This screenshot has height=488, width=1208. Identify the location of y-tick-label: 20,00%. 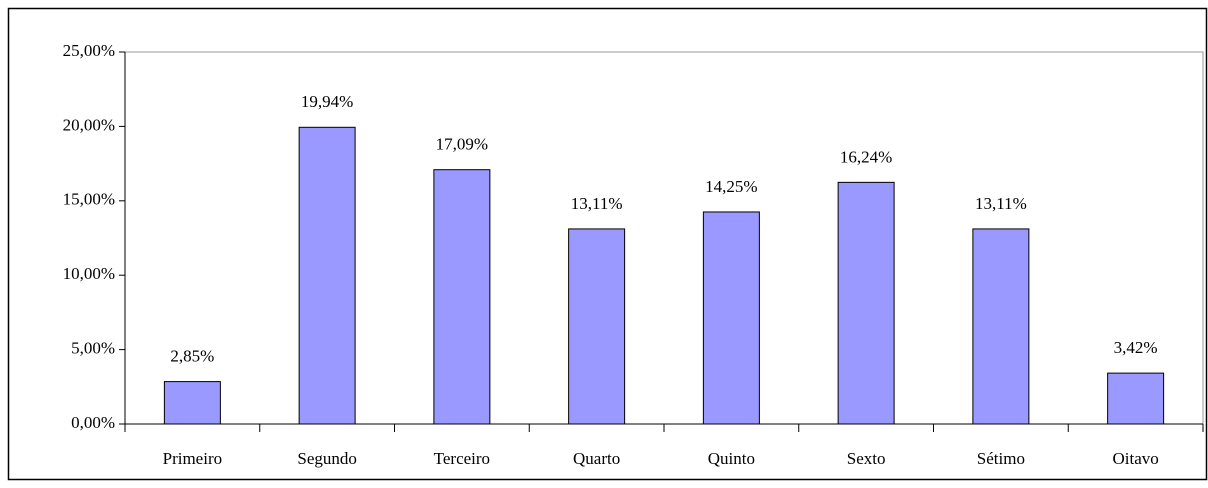
(89, 124).